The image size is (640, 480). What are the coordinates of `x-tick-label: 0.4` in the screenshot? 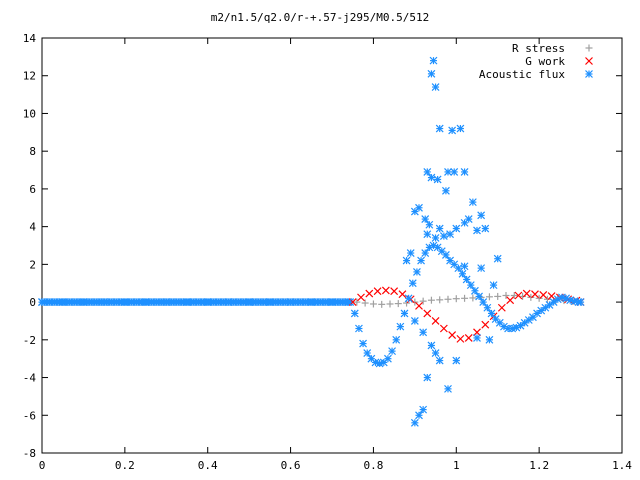 It's located at (208, 465).